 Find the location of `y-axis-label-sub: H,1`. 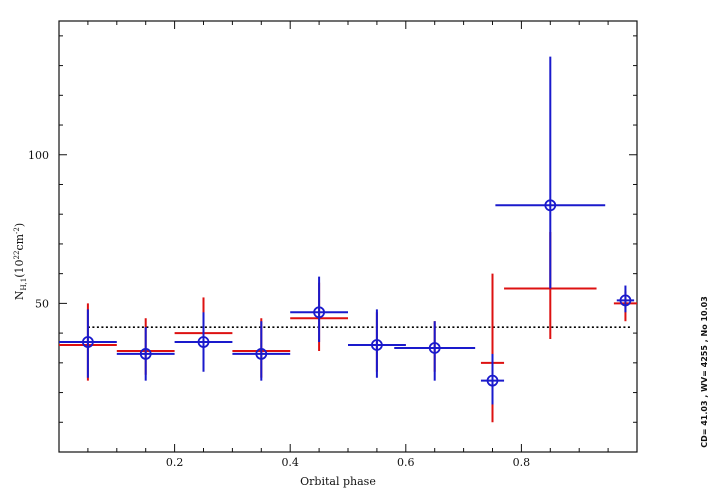

y-axis-label-sub: H,1 is located at coordinates (24, 284).